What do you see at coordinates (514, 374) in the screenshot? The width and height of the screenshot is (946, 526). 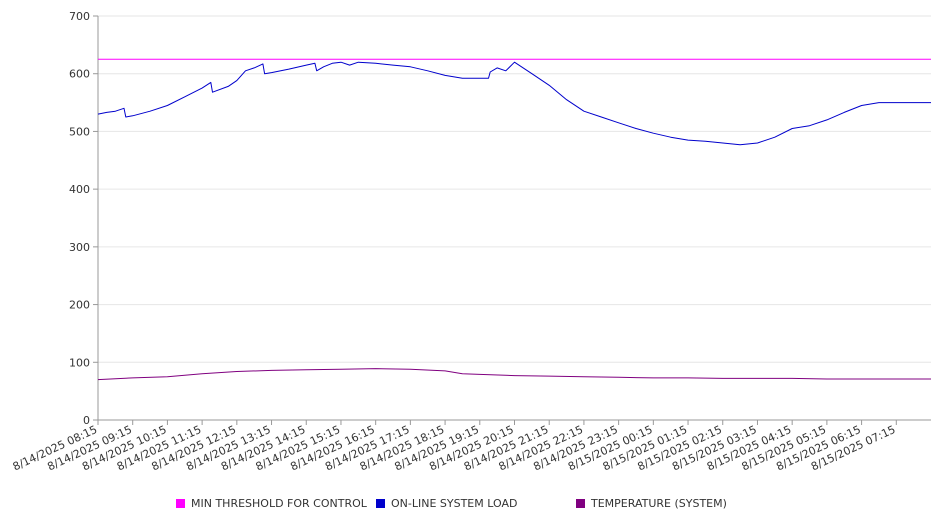 I see `series-line-temperature-system` at bounding box center [514, 374].